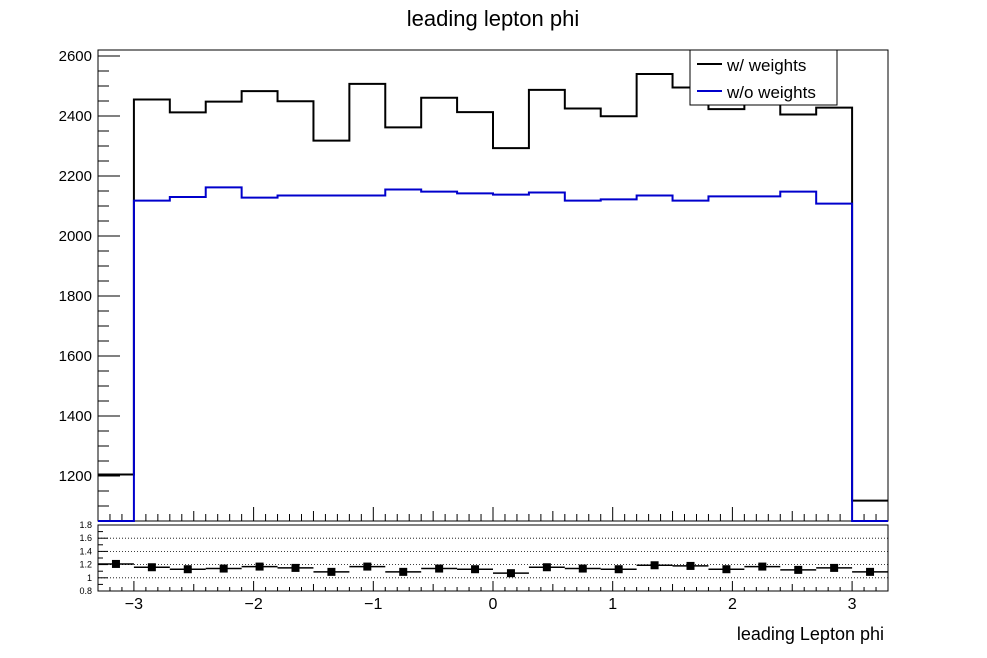 The image size is (987, 658). I want to click on legend-box, so click(763, 77).